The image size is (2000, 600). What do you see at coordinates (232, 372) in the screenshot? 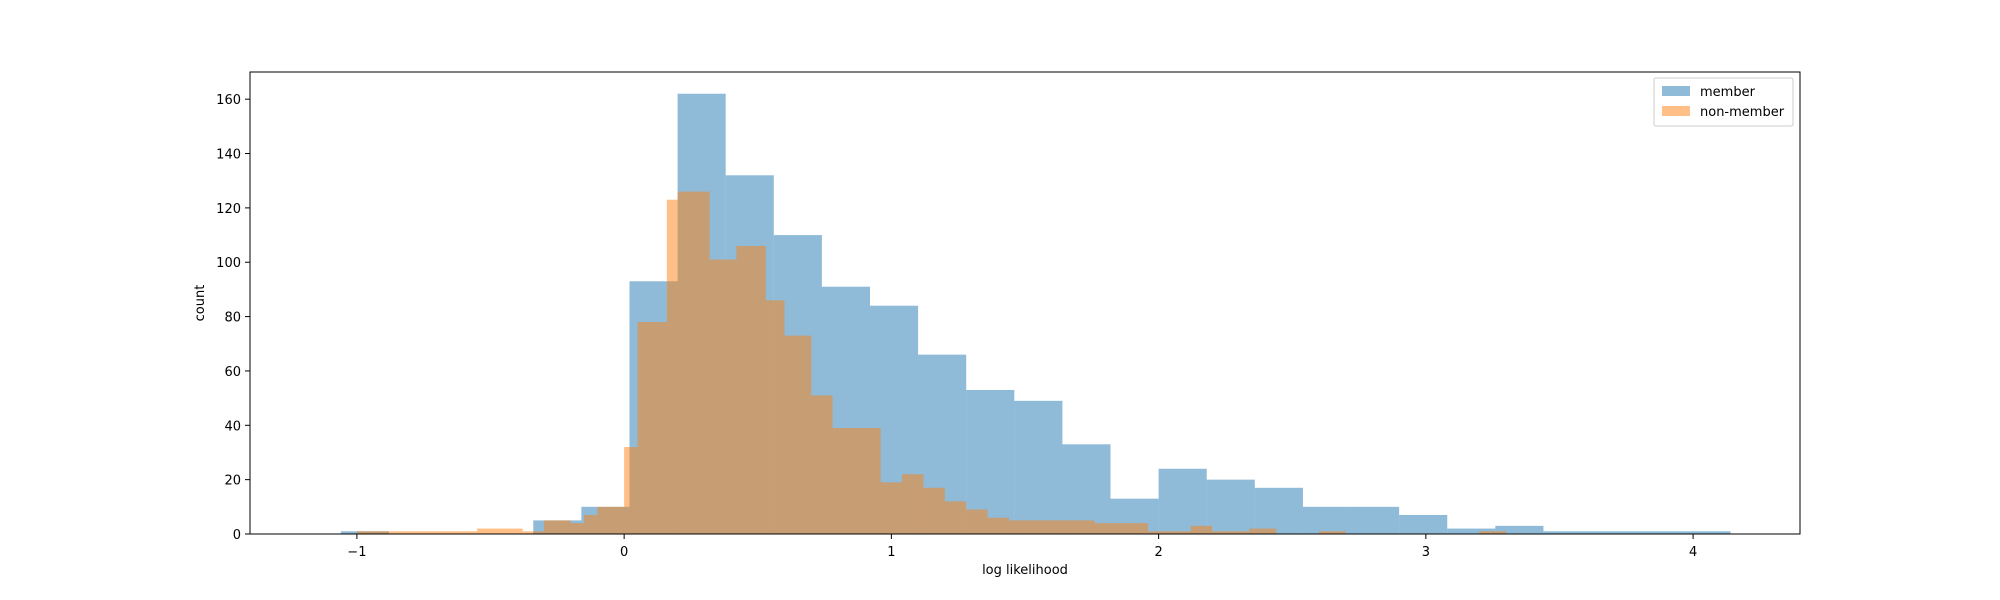
I see `y-tick-label: 60` at bounding box center [232, 372].